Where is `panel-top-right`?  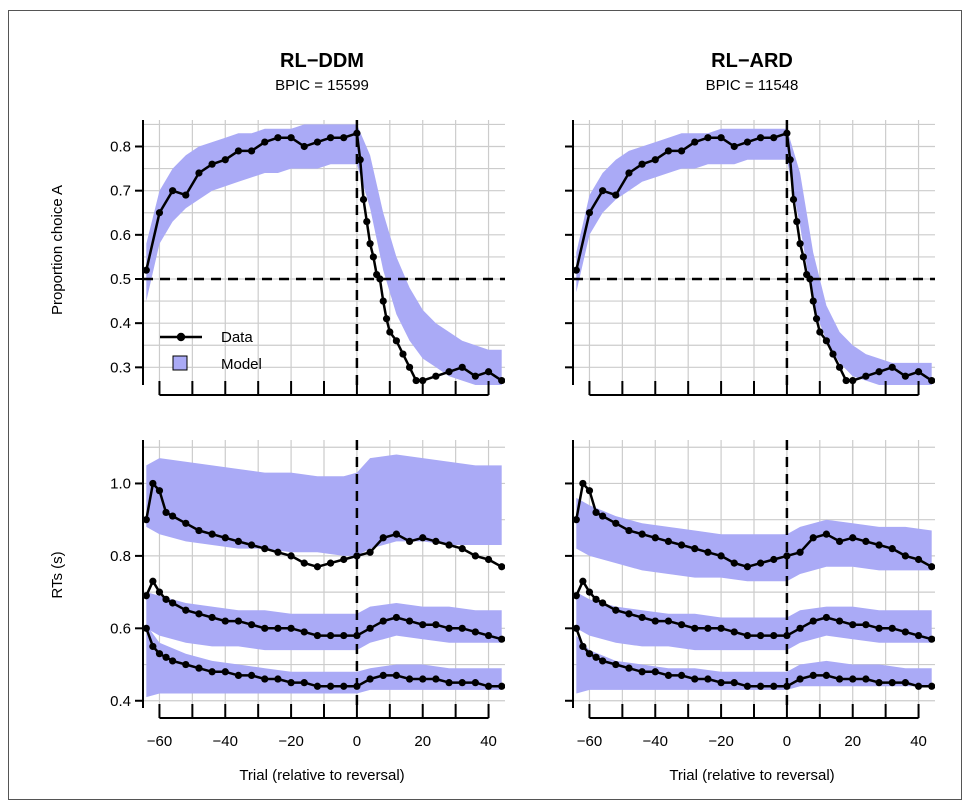 panel-top-right is located at coordinates (750, 258).